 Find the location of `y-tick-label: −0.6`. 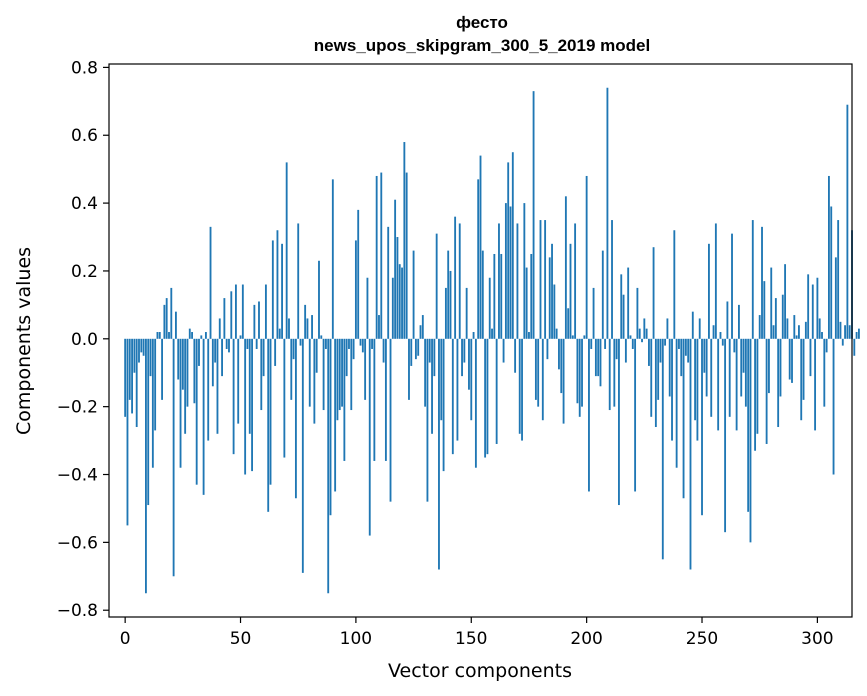

y-tick-label: −0.6 is located at coordinates (77, 543).